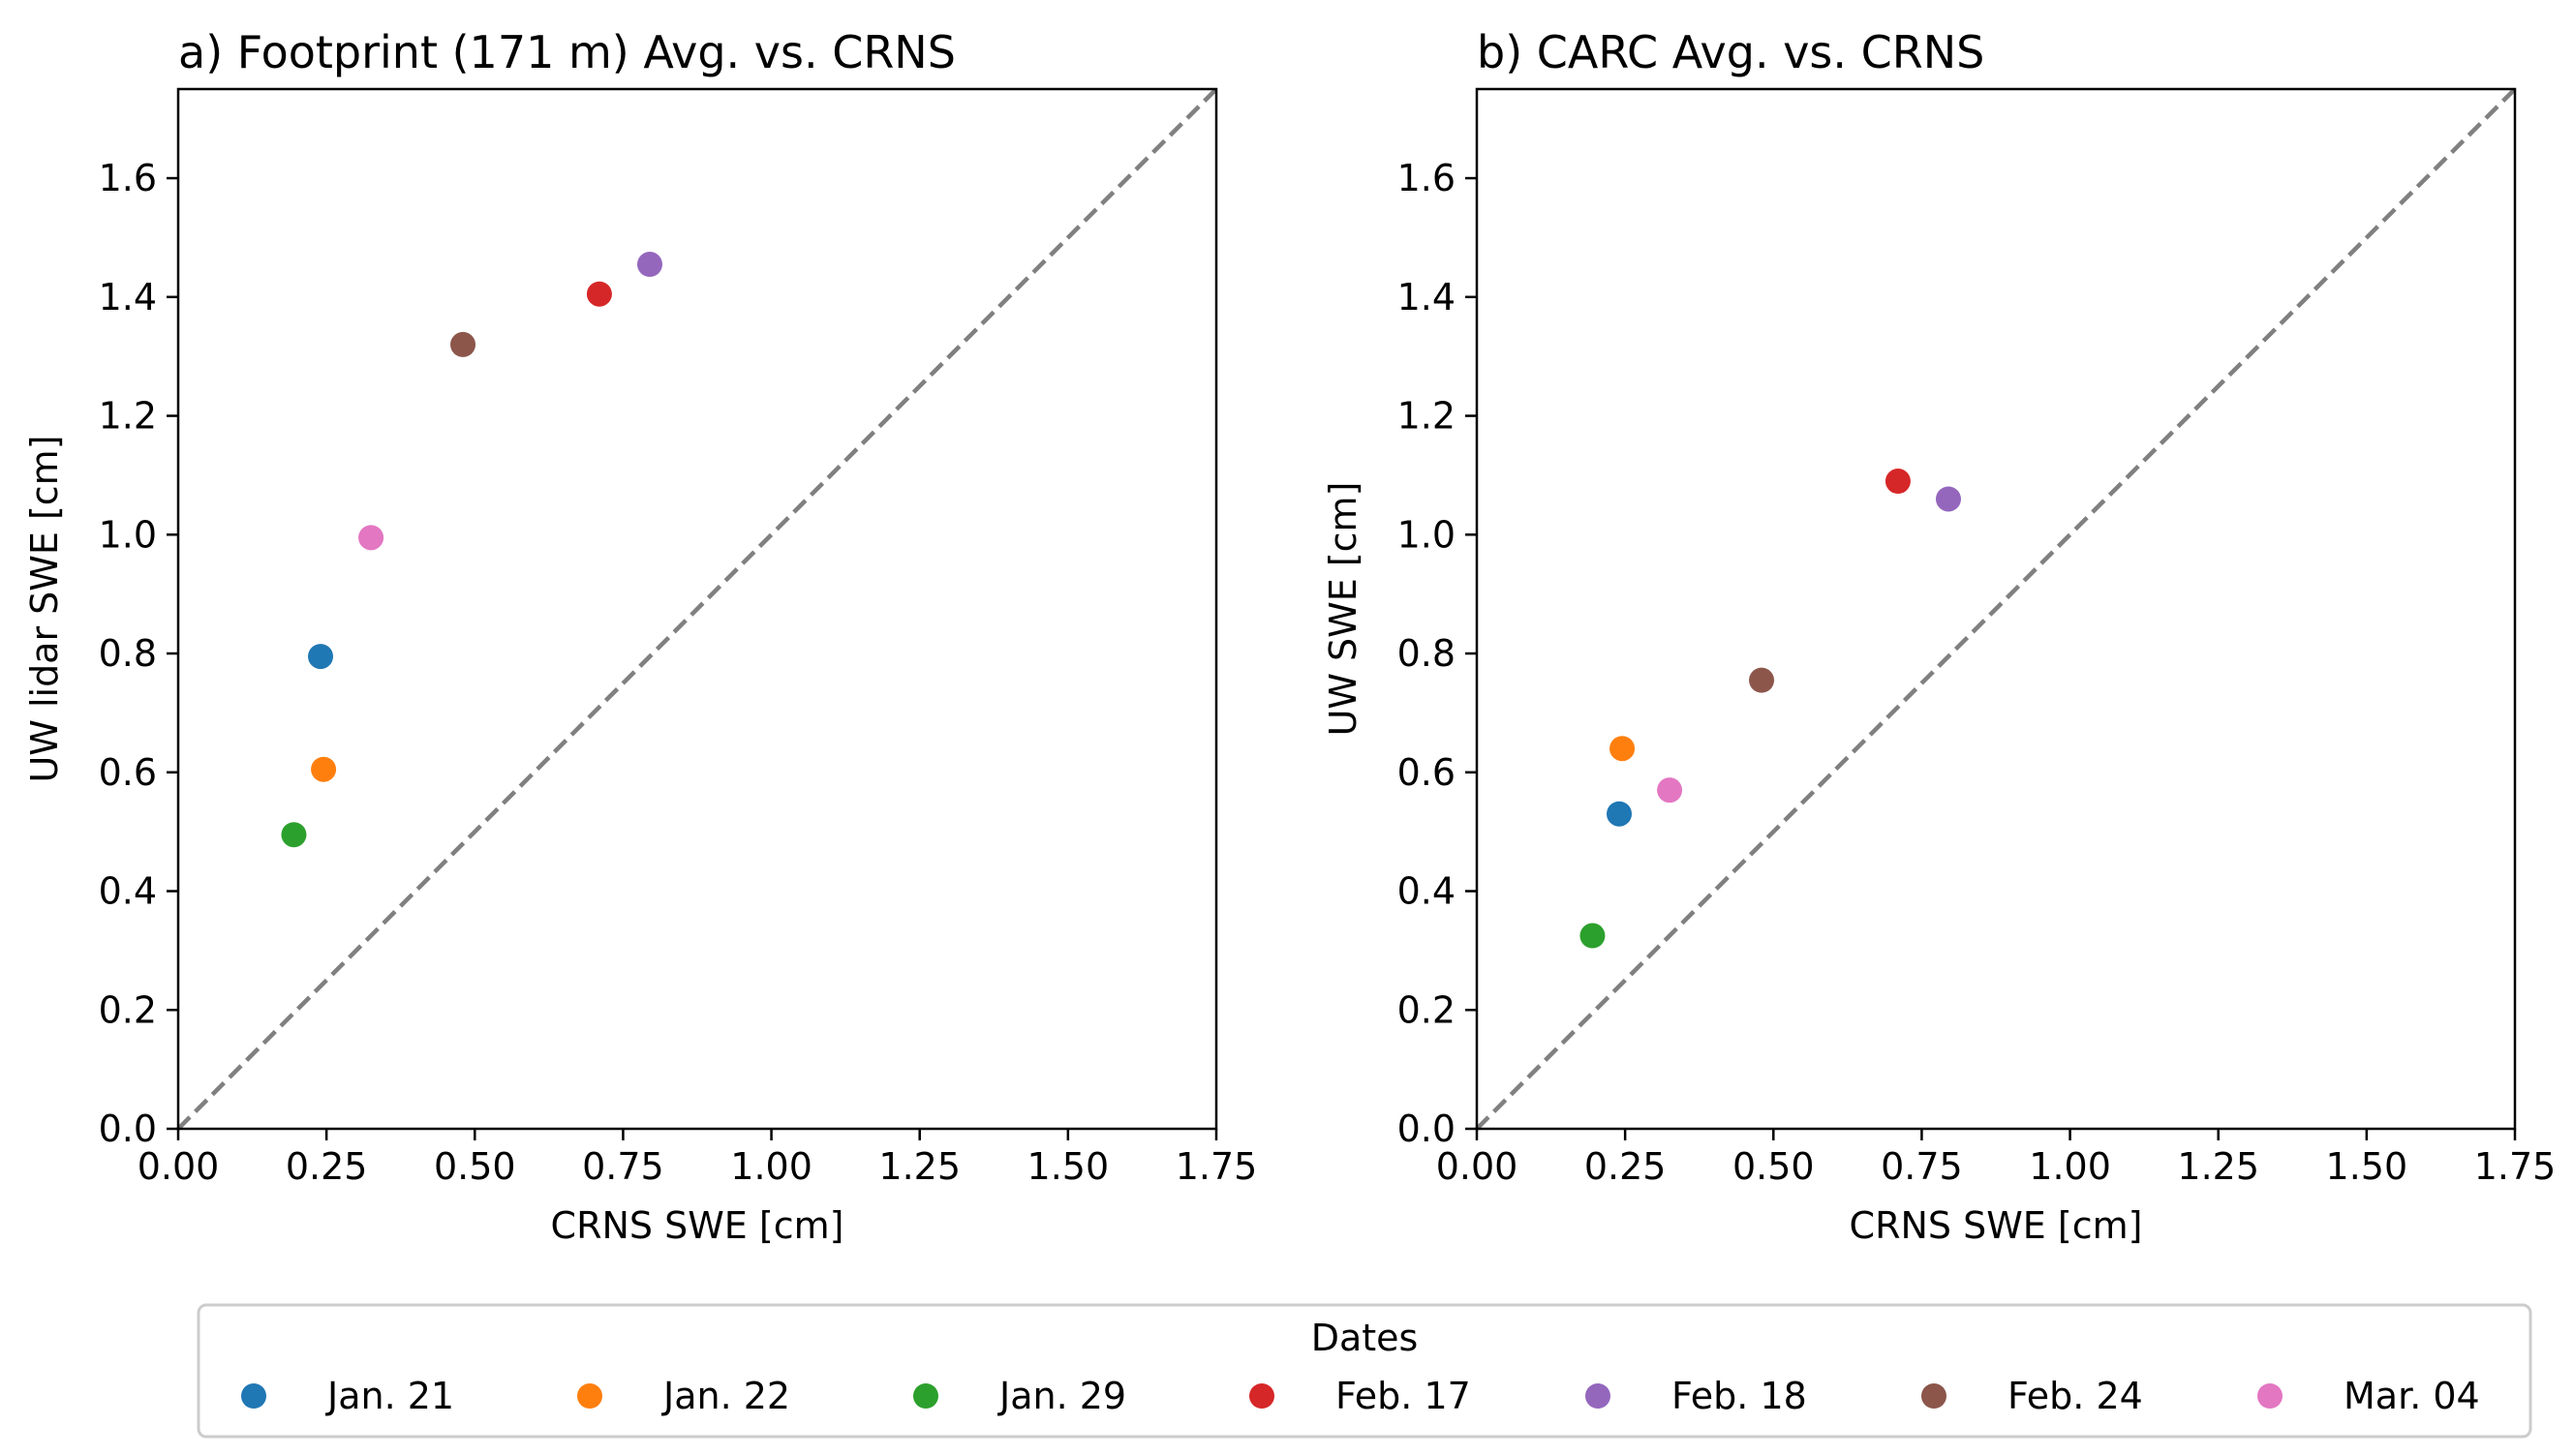 The image size is (2574, 1456). Describe the element at coordinates (1739, 1396) in the screenshot. I see `legend-label: Feb. 18` at that location.